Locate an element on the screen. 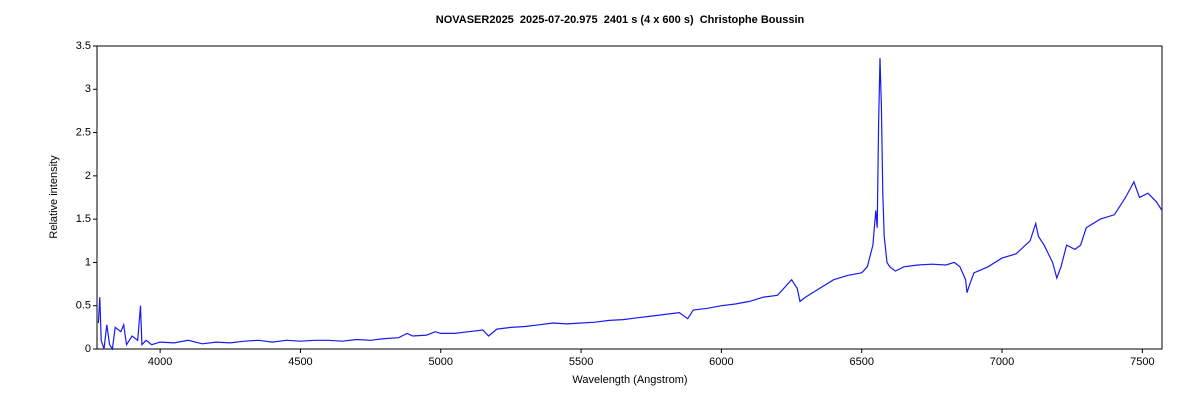 The width and height of the screenshot is (1200, 400). y-tick-label: 1.5 is located at coordinates (83, 219).